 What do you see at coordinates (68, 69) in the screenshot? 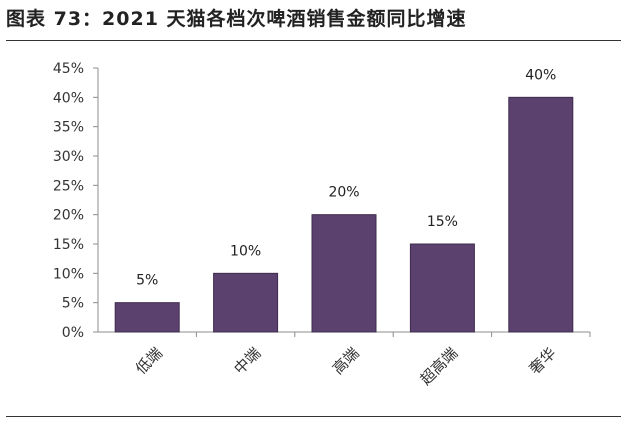
I see `y-tick-label: 45%` at bounding box center [68, 69].